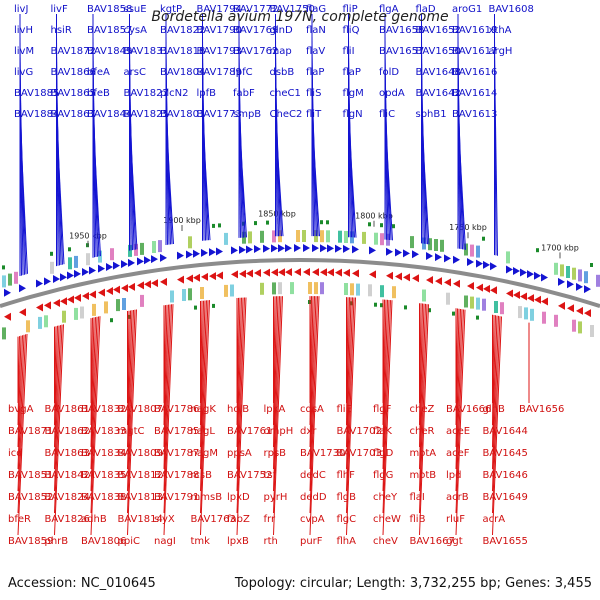 This screenshot has width=600, height=600. What do you see at coordinates (501, 51) in the screenshot?
I see `forward-gene-label: argH` at bounding box center [501, 51].